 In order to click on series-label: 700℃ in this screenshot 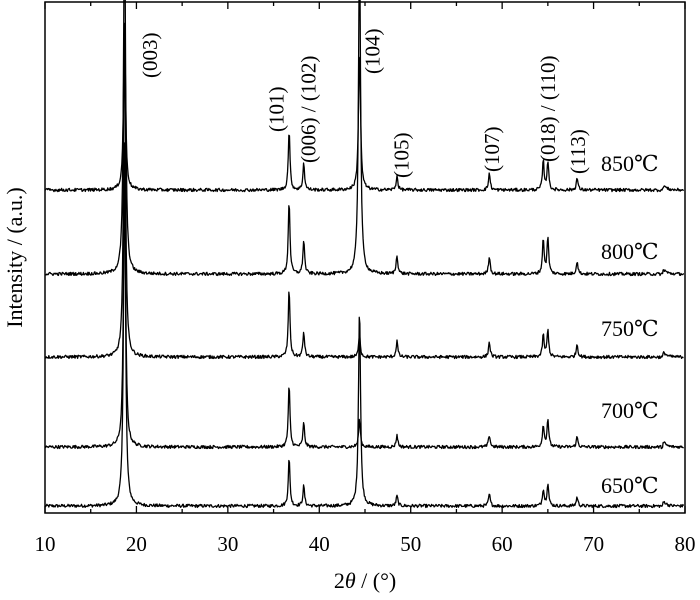, I will do `click(630, 410)`.